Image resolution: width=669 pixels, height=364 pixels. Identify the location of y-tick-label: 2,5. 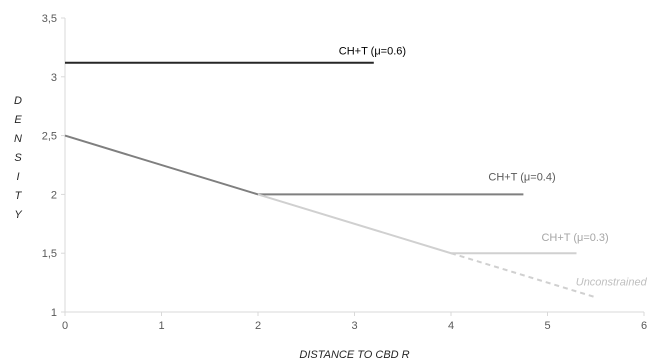
(49, 137).